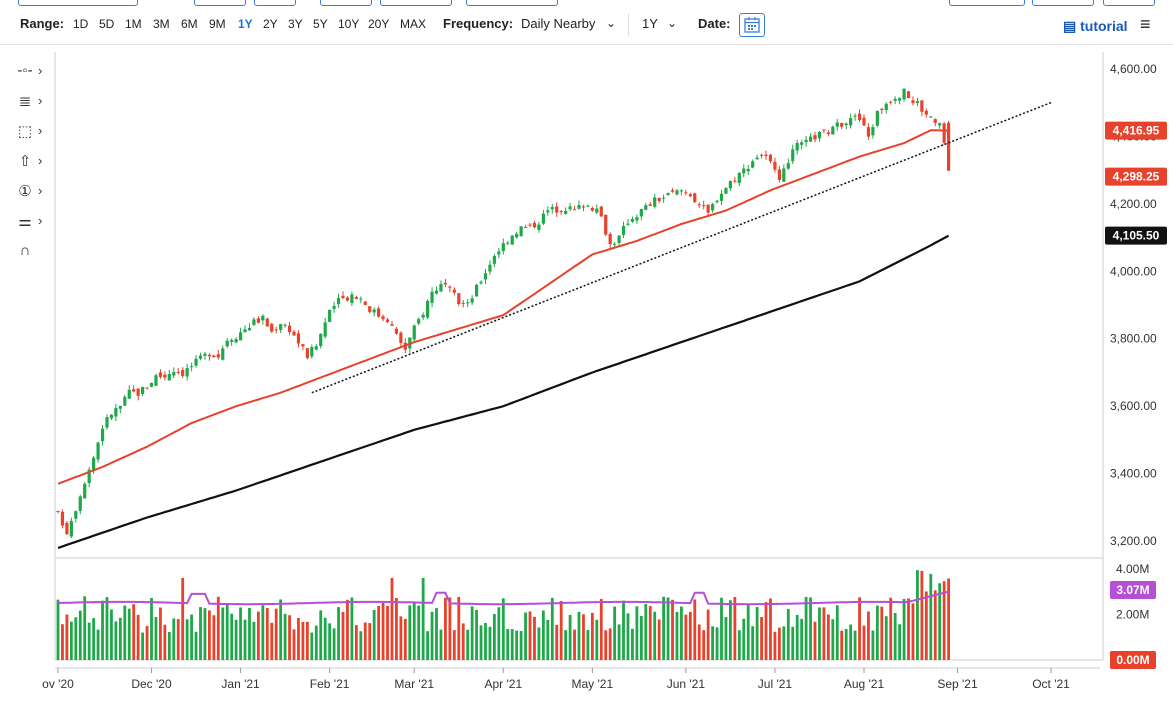  Describe the element at coordinates (320, 24) in the screenshot. I see `range-5y: 5Y` at that location.